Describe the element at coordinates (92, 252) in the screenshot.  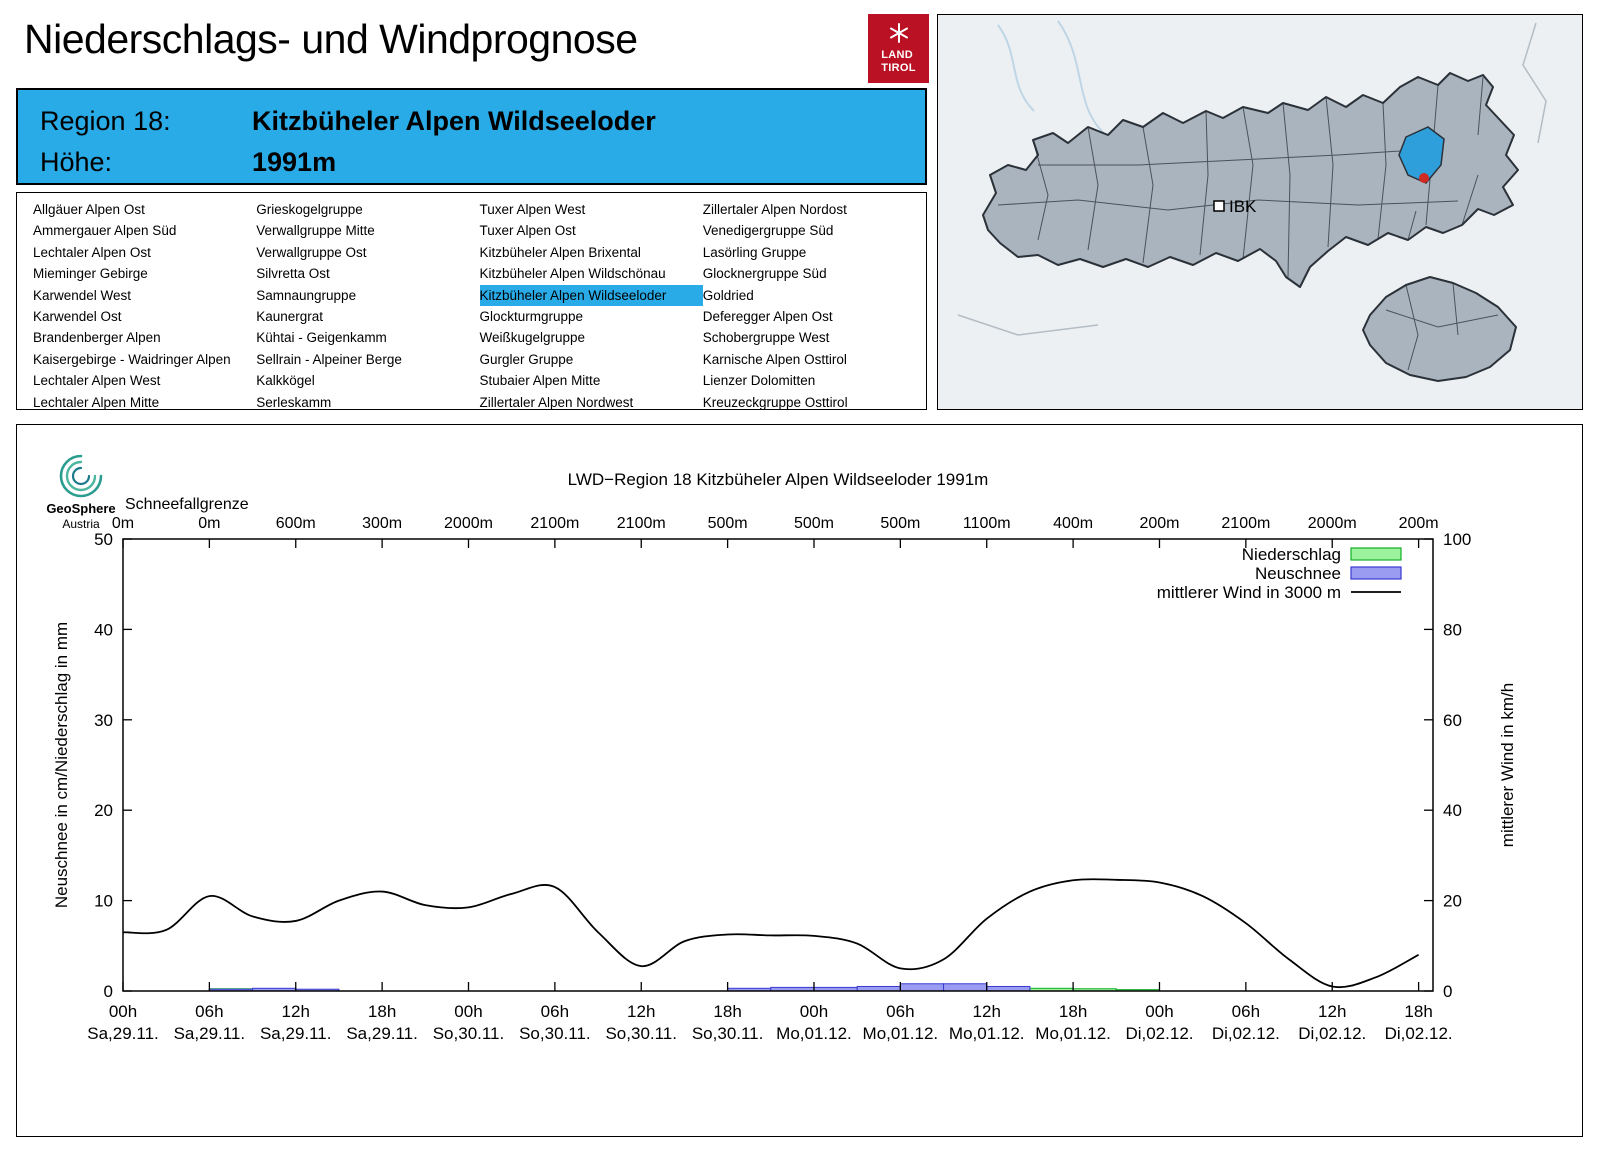
I see `region-list-item: Lechtaler Alpen Ost` at that location.